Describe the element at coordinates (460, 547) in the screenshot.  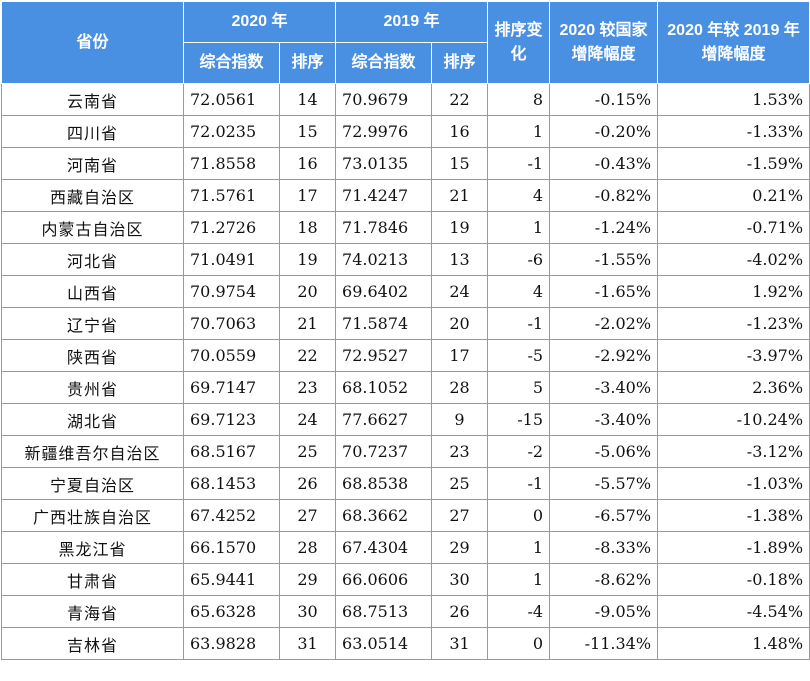
I see `rank-2019-cell: 29` at that location.